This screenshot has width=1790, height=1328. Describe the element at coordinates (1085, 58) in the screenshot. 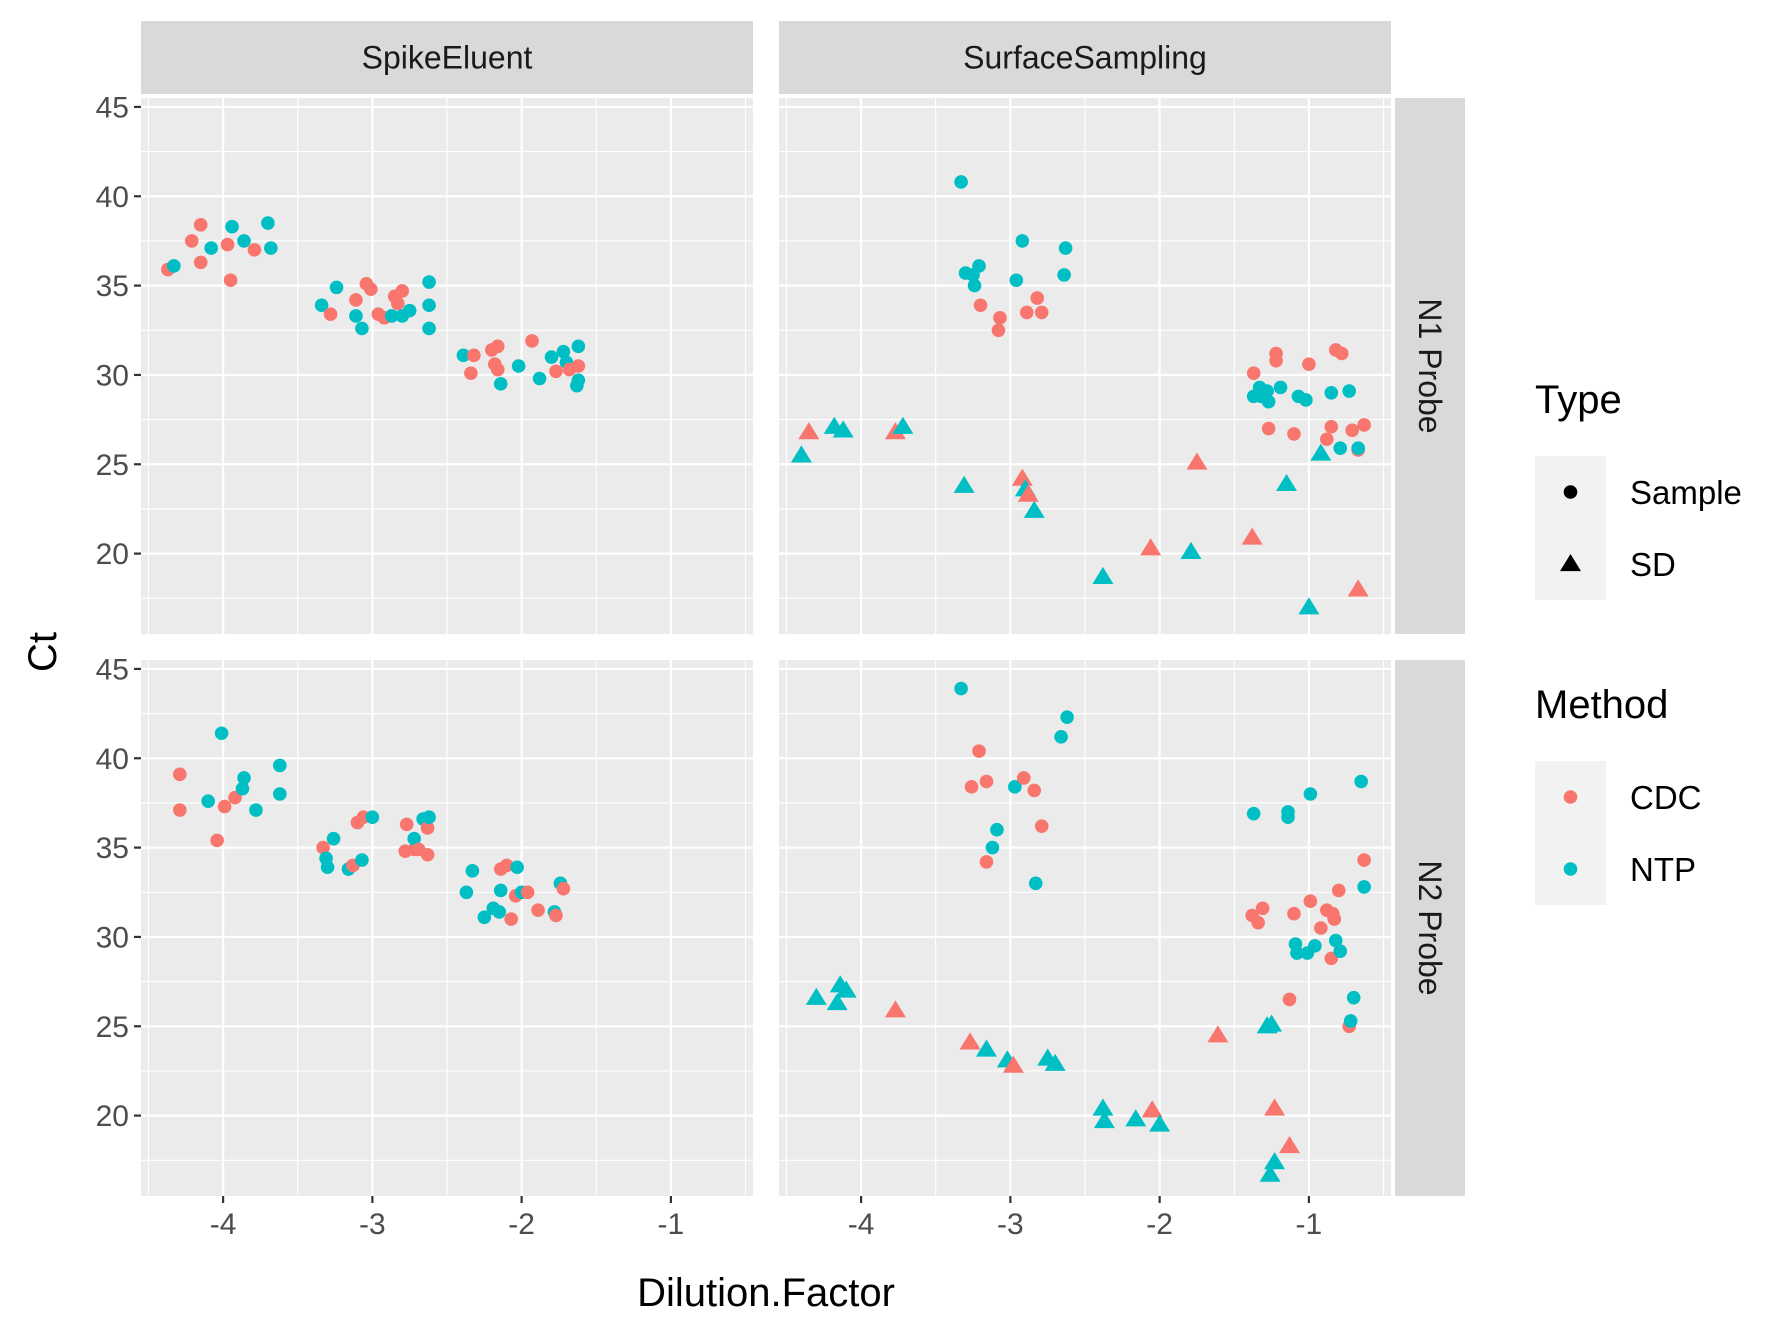

I see `strip-label-surfacesampling: SurfaceSampling` at that location.